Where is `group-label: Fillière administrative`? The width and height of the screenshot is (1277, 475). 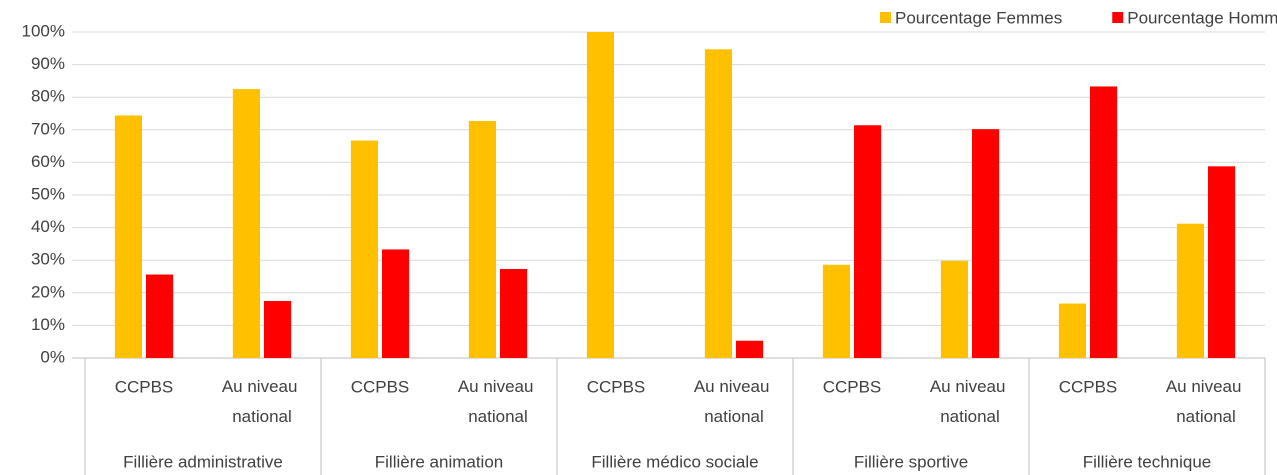 group-label: Fillière administrative is located at coordinates (203, 461).